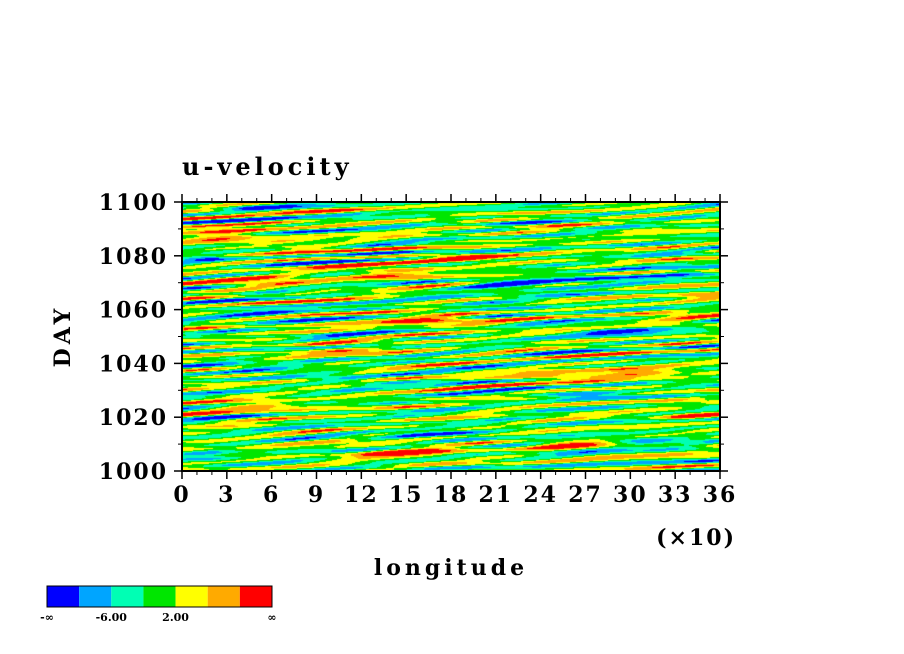 Image resolution: width=904 pixels, height=654 pixels. I want to click on x-axis-multiplier: (×10), so click(696, 538).